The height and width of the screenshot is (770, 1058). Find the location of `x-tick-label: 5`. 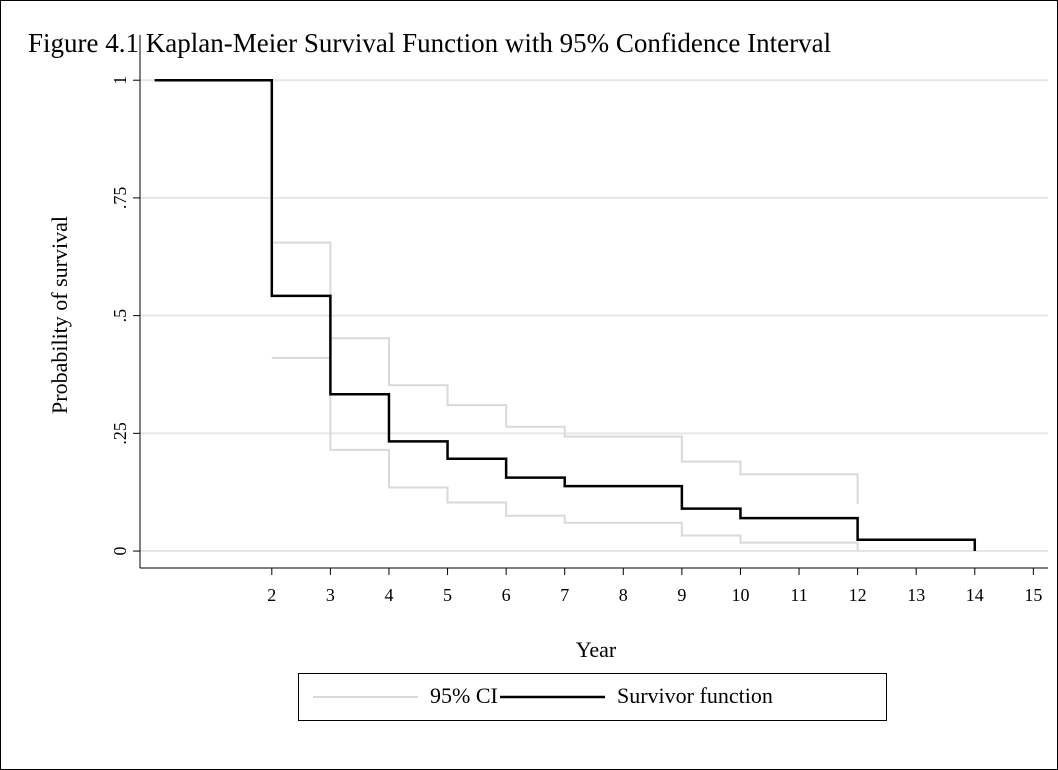

x-tick-label: 5 is located at coordinates (447, 595).